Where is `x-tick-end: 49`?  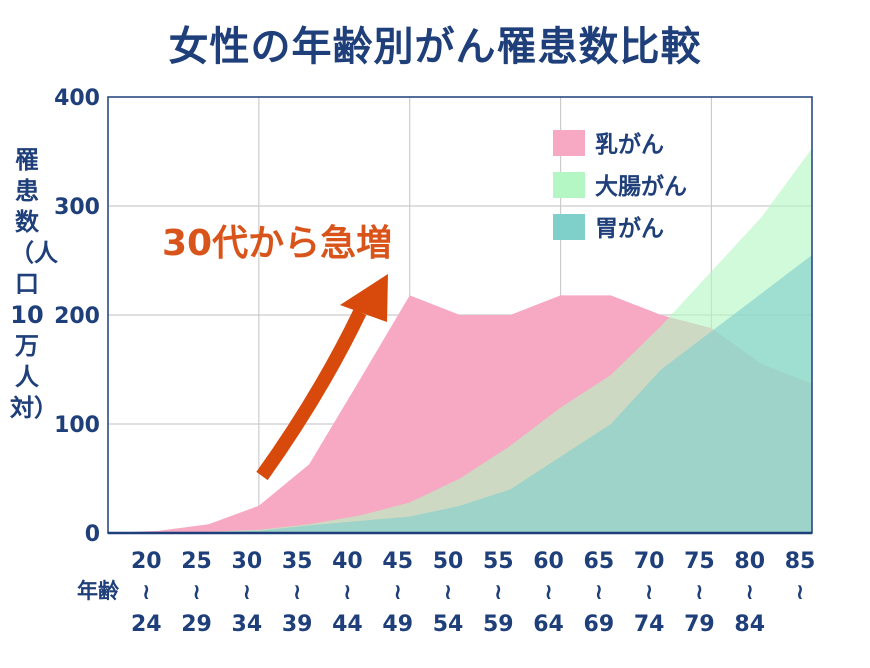
x-tick-end: 49 is located at coordinates (397, 624).